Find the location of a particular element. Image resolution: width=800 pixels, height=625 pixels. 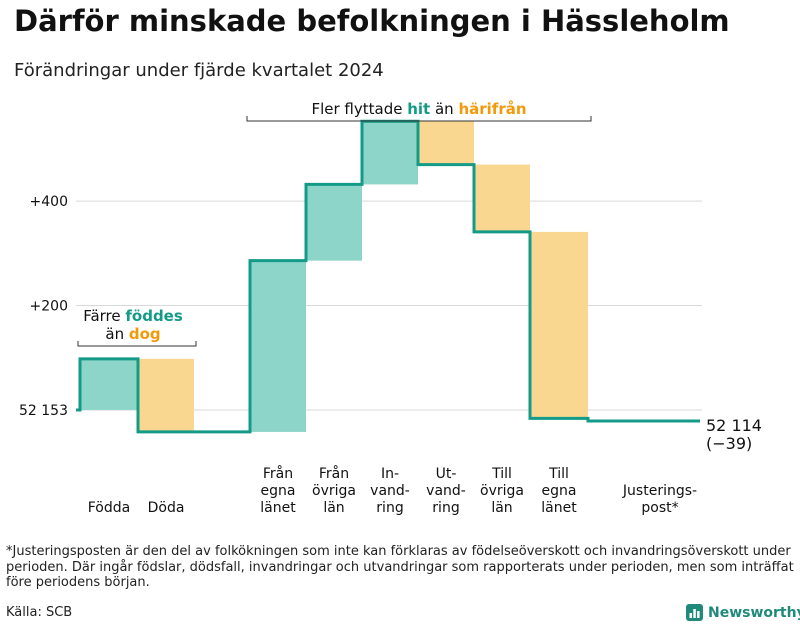

bar-from-other-counties is located at coordinates (334, 222).